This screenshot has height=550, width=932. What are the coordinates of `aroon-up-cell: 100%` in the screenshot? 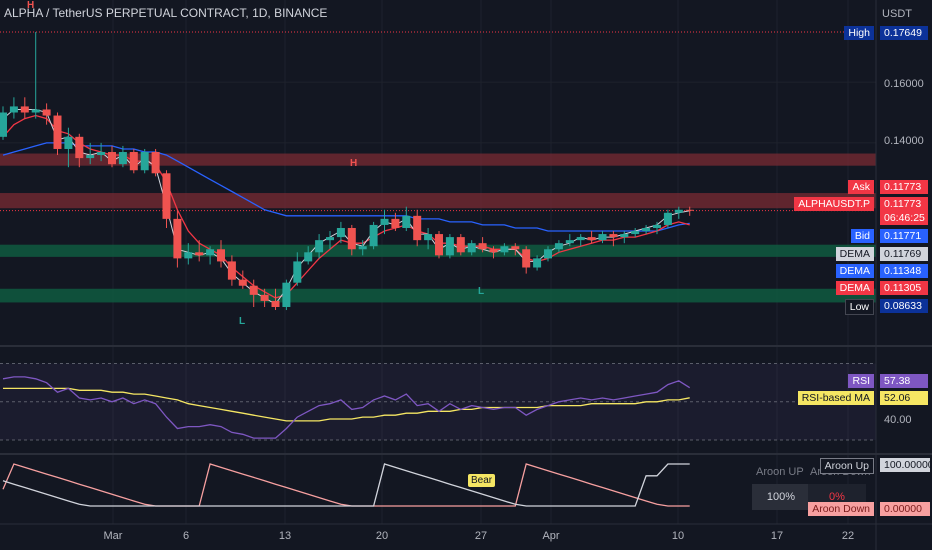 It's located at (781, 497).